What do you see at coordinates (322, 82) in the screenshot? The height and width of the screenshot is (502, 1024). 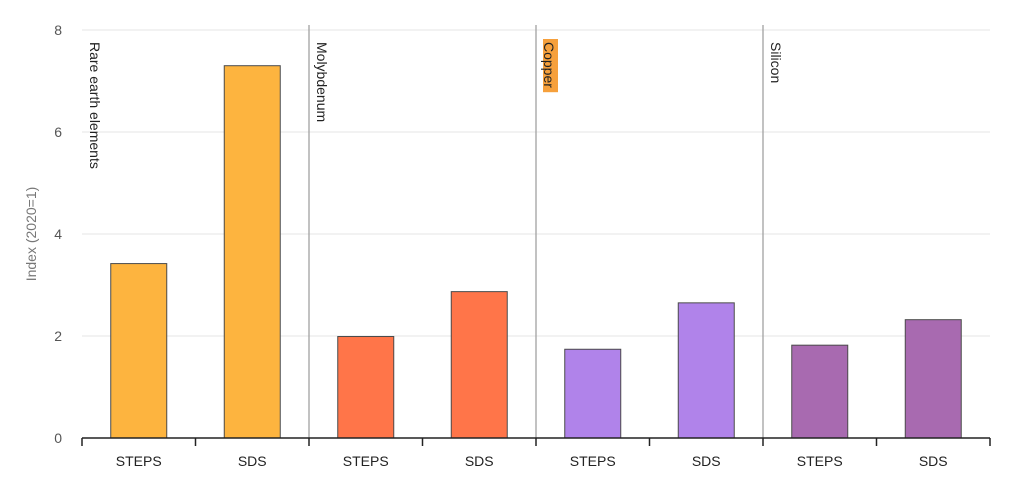 I see `group-label: Molybdenum` at bounding box center [322, 82].